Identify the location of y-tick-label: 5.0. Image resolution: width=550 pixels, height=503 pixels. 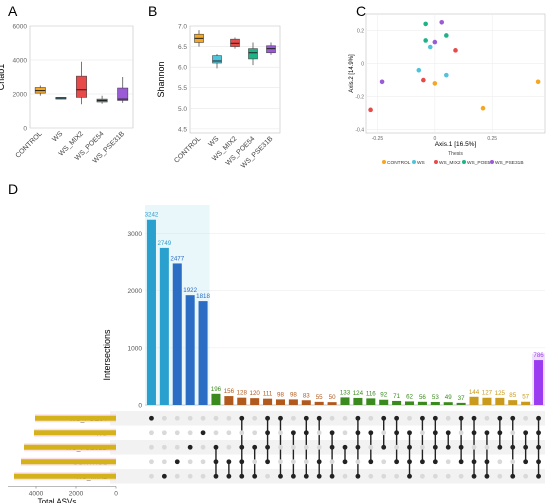
(182, 109).